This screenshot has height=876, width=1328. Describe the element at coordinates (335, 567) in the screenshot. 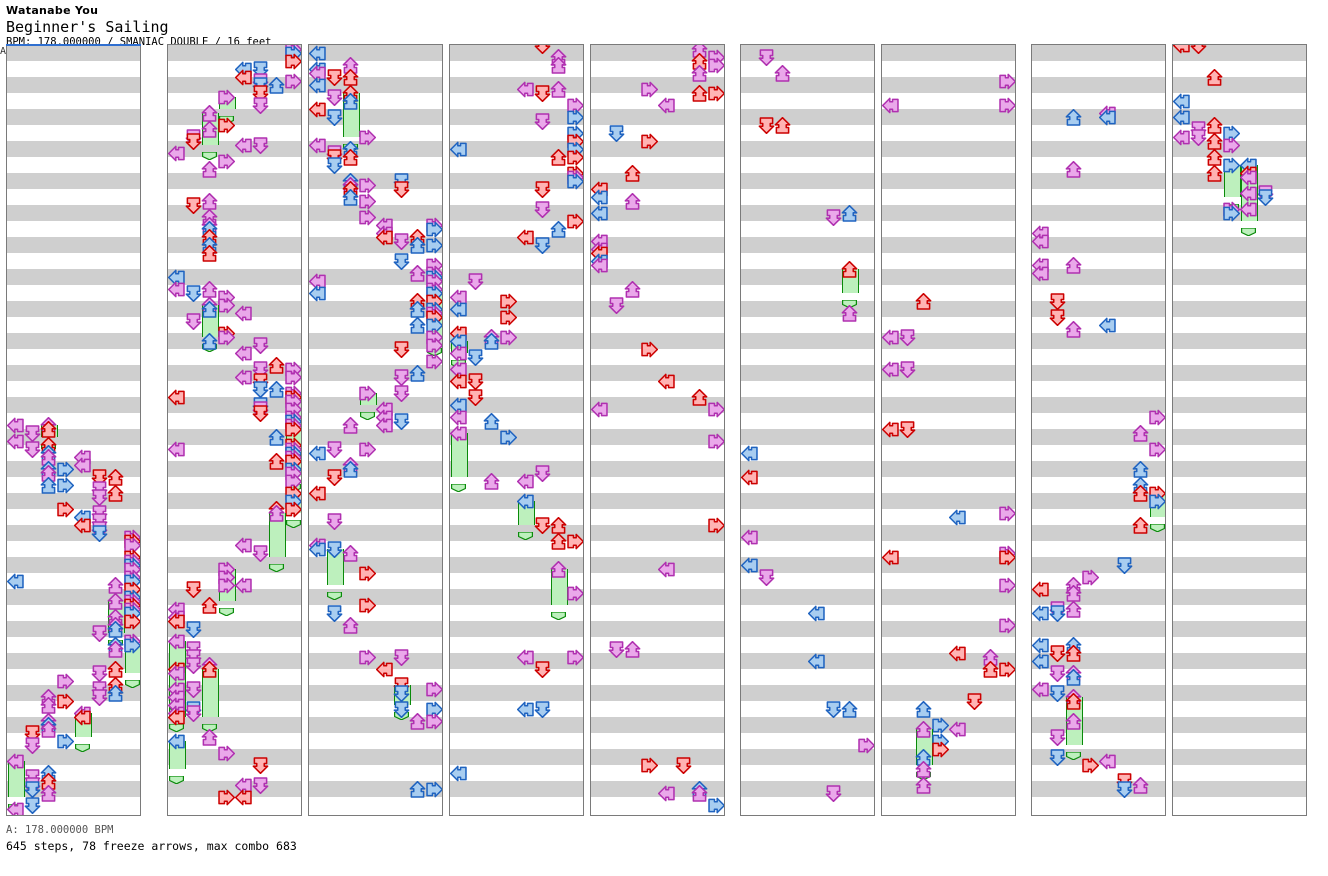

I see `freeze-body` at that location.